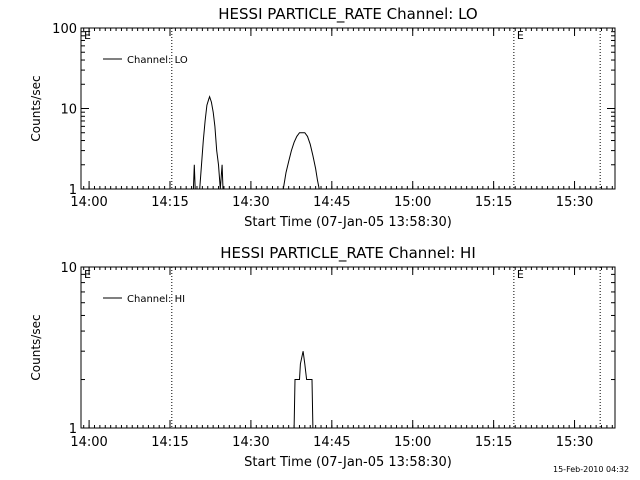 Image resolution: width=640 pixels, height=480 pixels. Describe the element at coordinates (36, 108) in the screenshot. I see `panel1-y-axis-label: Counts/sec` at that location.